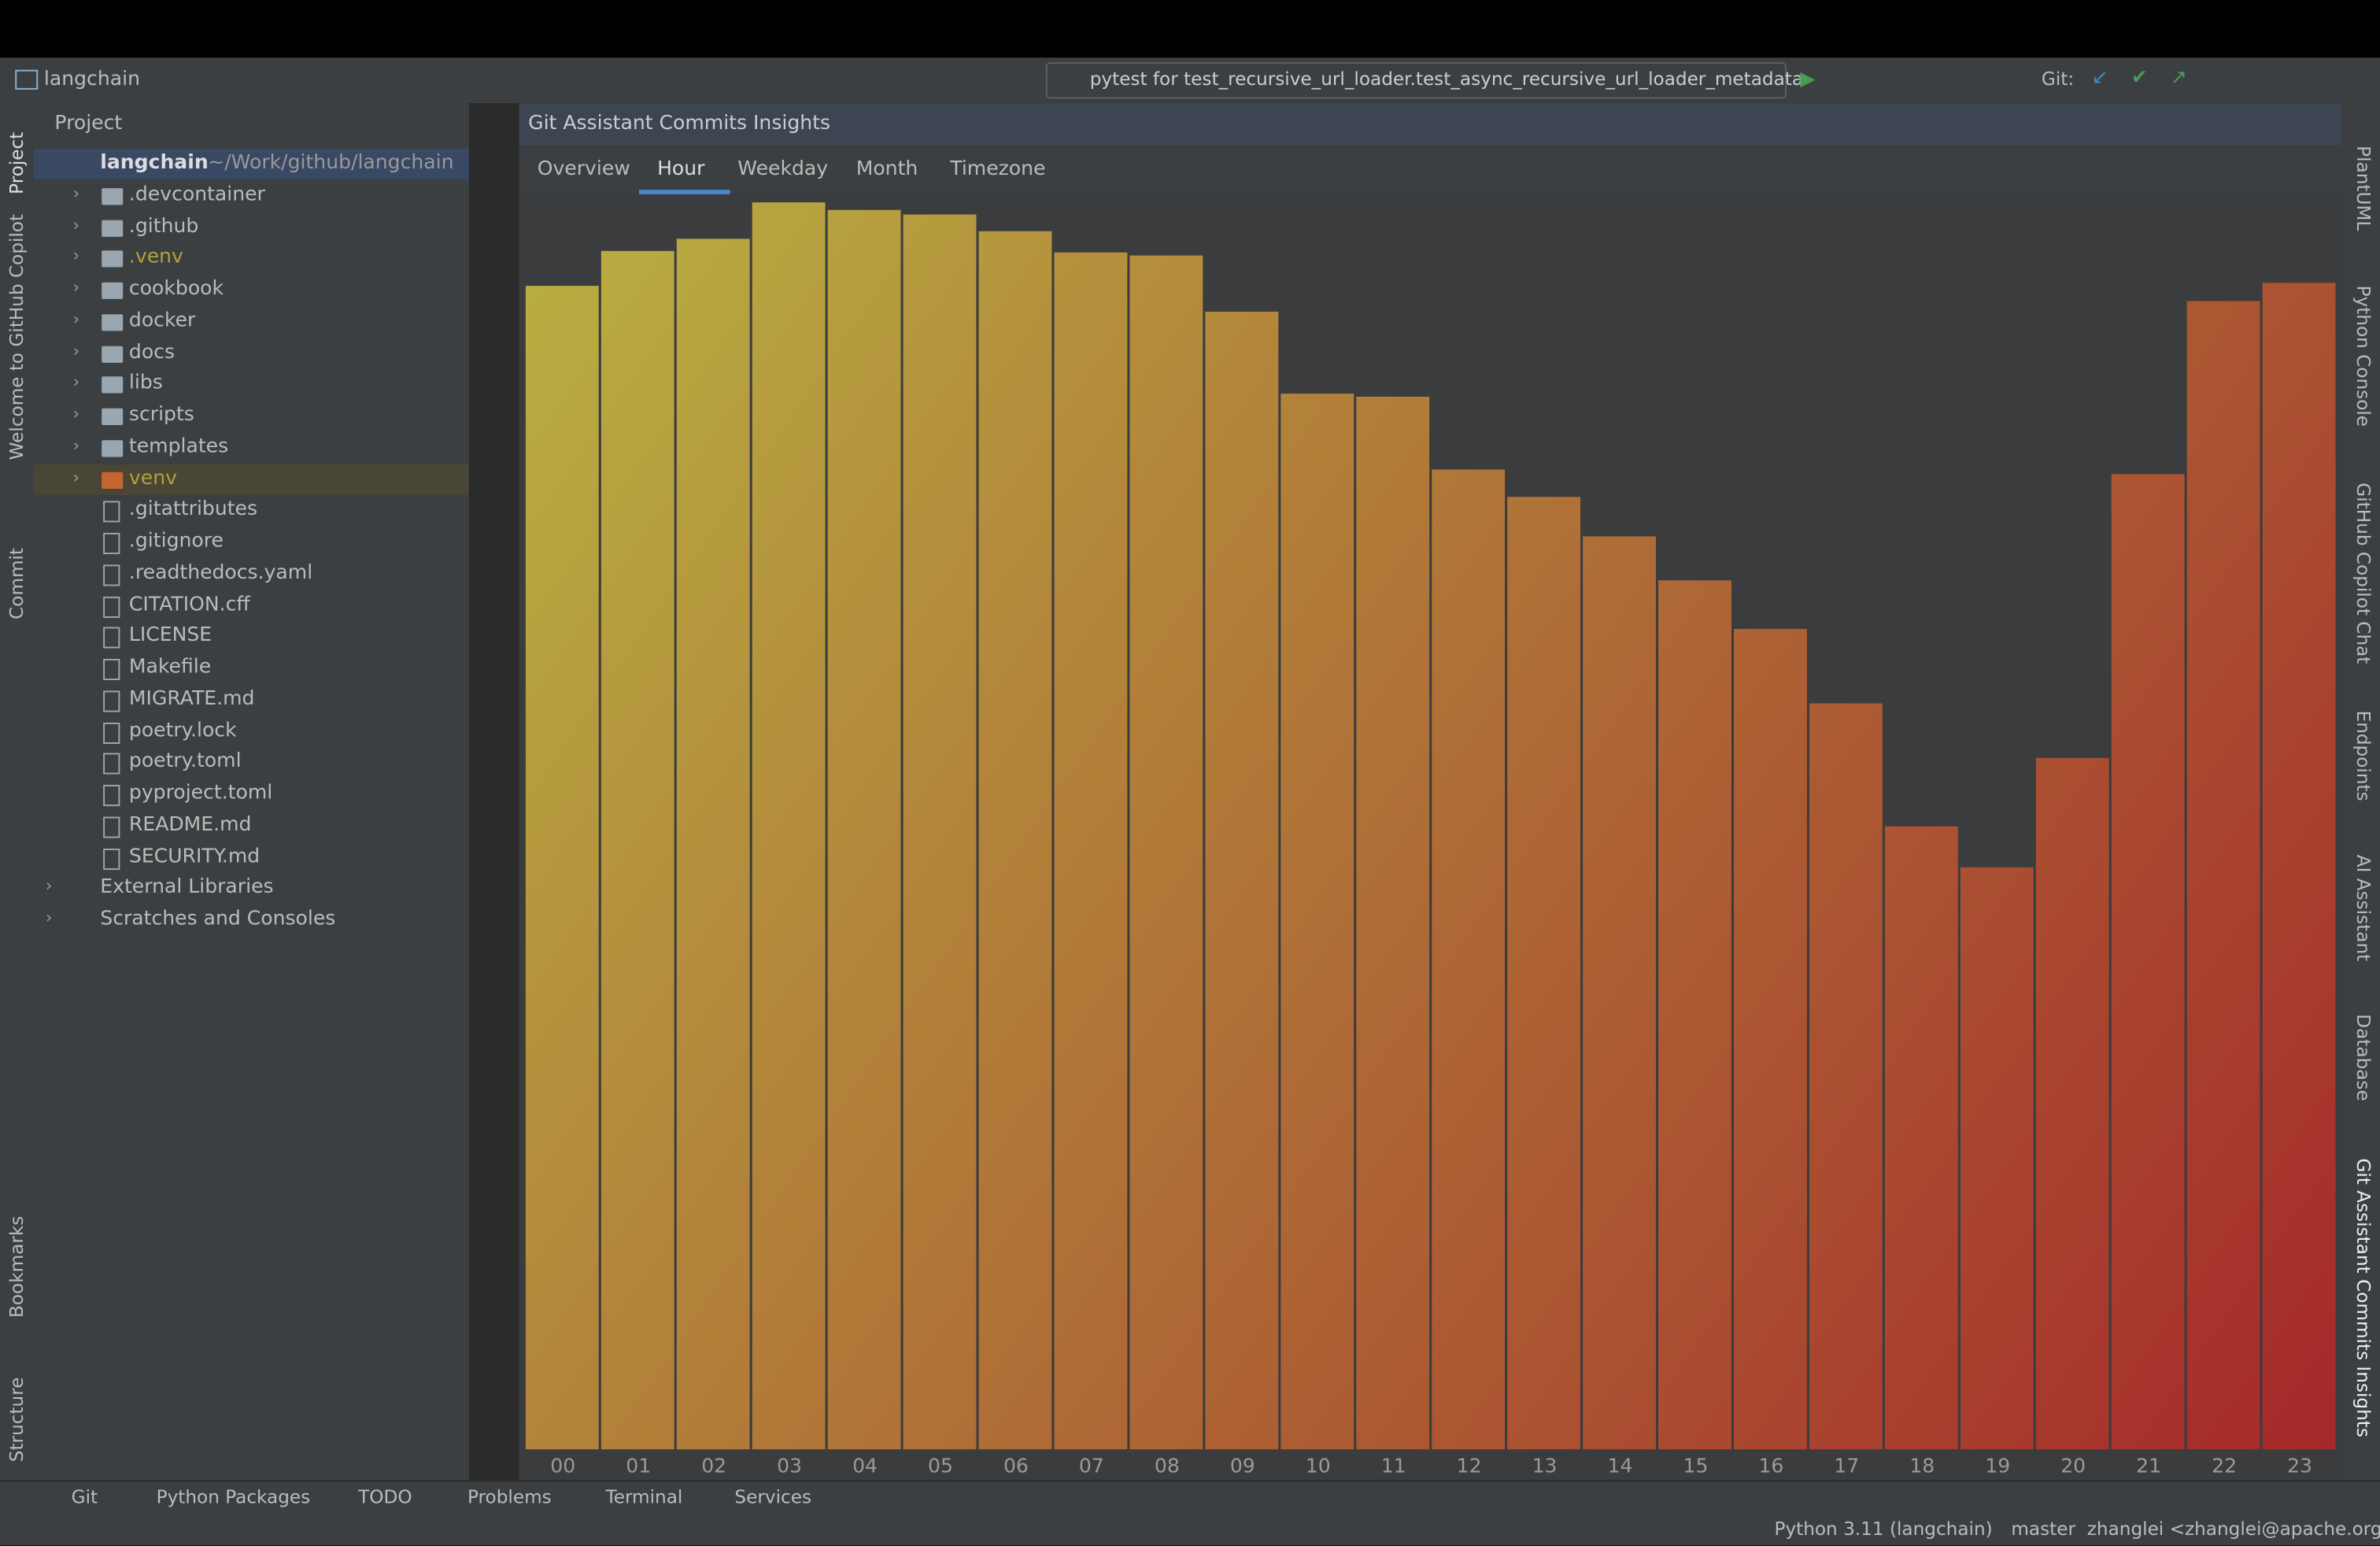  What do you see at coordinates (1318, 1466) in the screenshot?
I see `x-tick-label: 10` at bounding box center [1318, 1466].